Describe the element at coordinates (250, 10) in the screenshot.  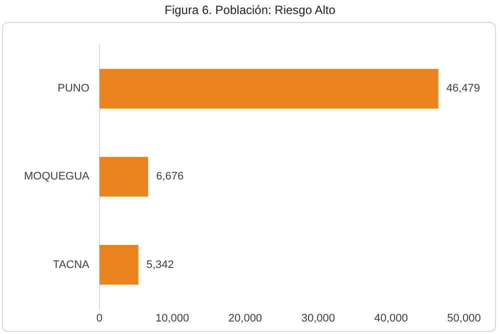
I see `chart-title: Figura 6. Población: Riesgo Alto` at that location.